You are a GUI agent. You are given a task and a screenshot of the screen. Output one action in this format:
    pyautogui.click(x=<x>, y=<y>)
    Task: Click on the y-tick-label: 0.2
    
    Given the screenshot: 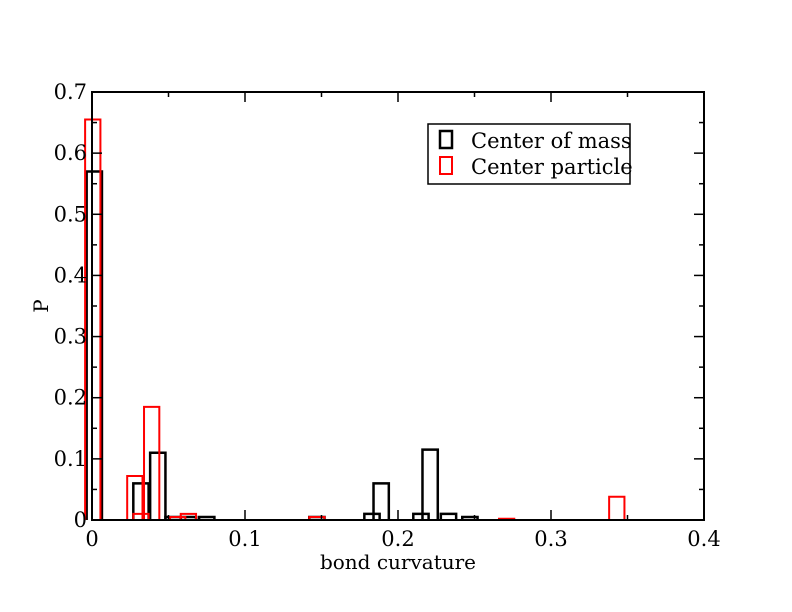 What is the action you would take?
    pyautogui.click(x=70, y=398)
    